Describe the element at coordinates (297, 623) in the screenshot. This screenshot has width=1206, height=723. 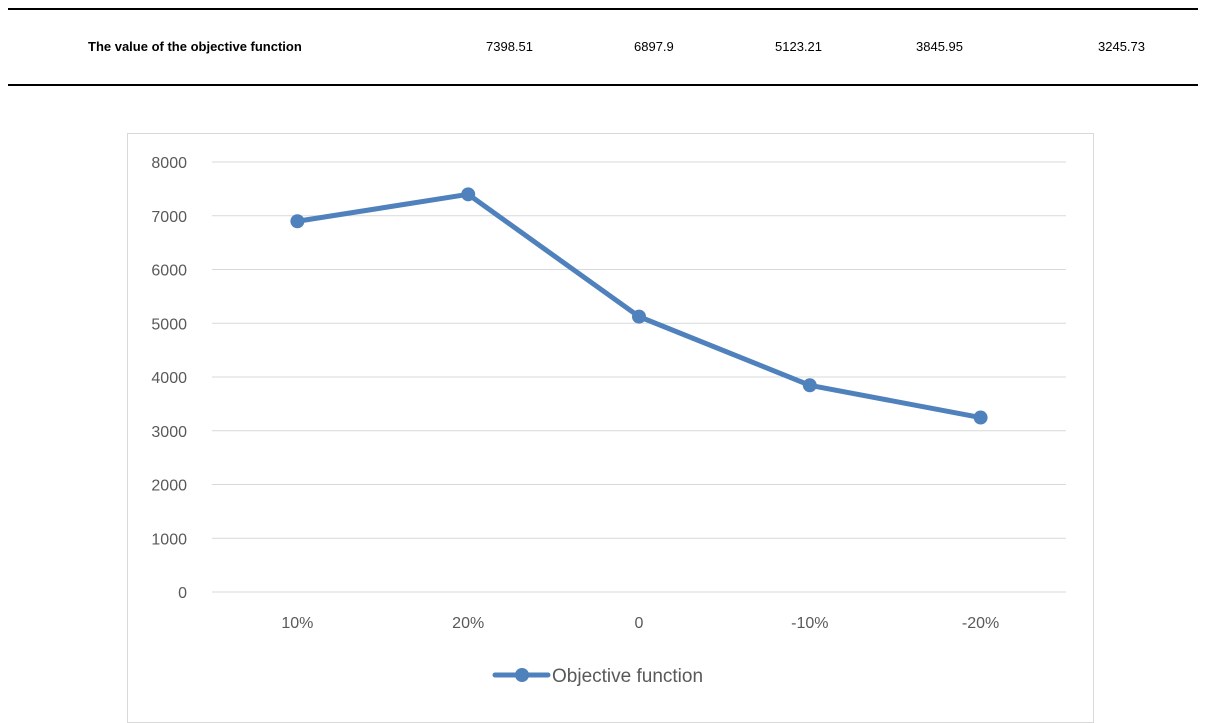
I see `x-tick-label: 10%` at that location.